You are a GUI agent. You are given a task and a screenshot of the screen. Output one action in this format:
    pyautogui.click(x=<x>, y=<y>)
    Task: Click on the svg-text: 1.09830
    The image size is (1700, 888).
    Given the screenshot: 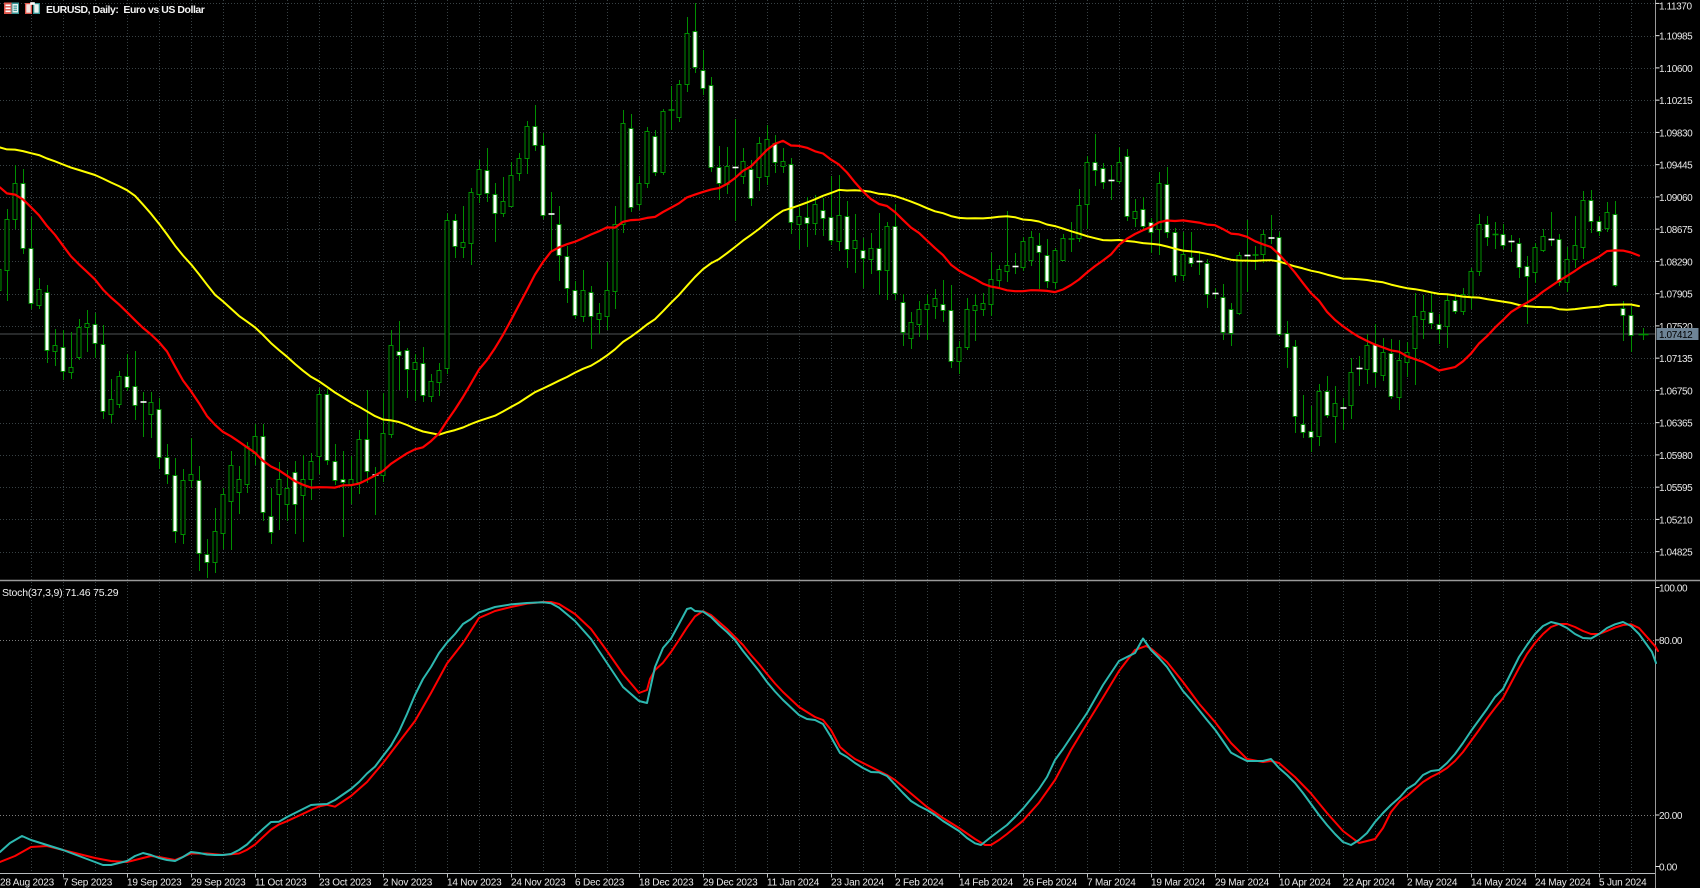 What is the action you would take?
    pyautogui.click(x=1676, y=133)
    